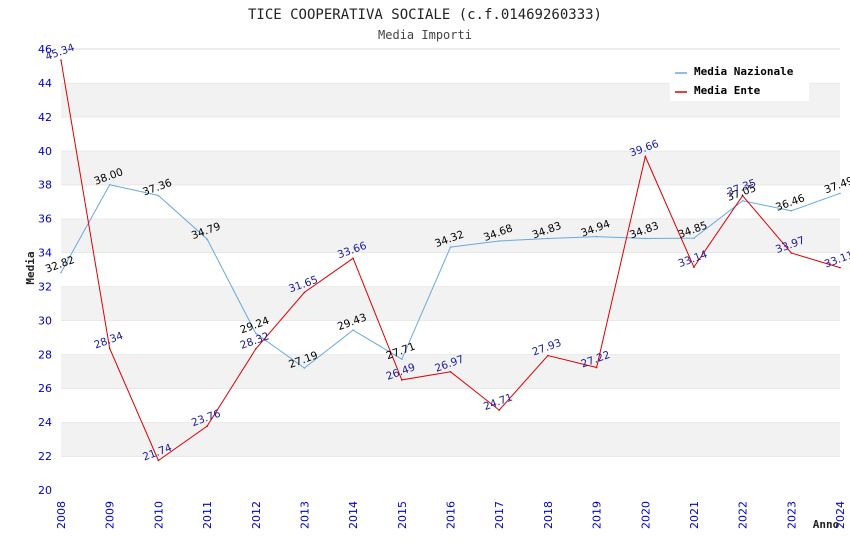  Describe the element at coordinates (840, 515) in the screenshot. I see `x-tick-label: 2024` at that location.